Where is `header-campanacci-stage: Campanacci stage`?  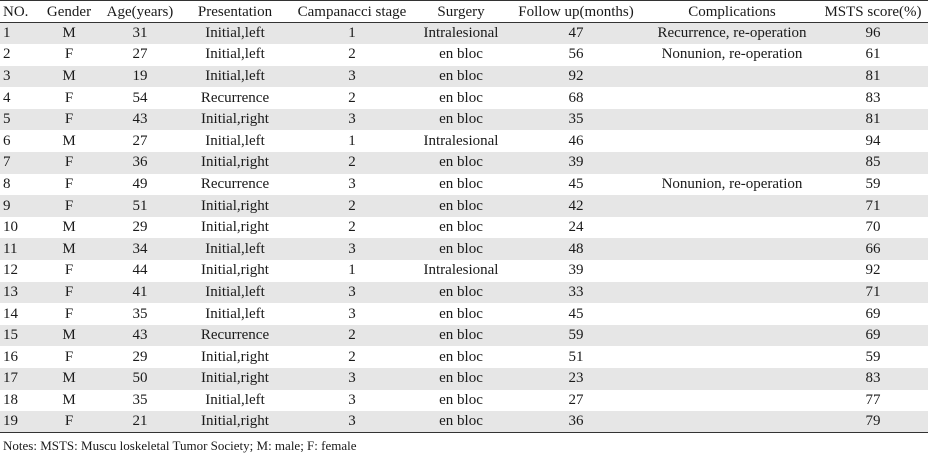
header-campanacci-stage: Campanacci stage is located at coordinates (352, 11).